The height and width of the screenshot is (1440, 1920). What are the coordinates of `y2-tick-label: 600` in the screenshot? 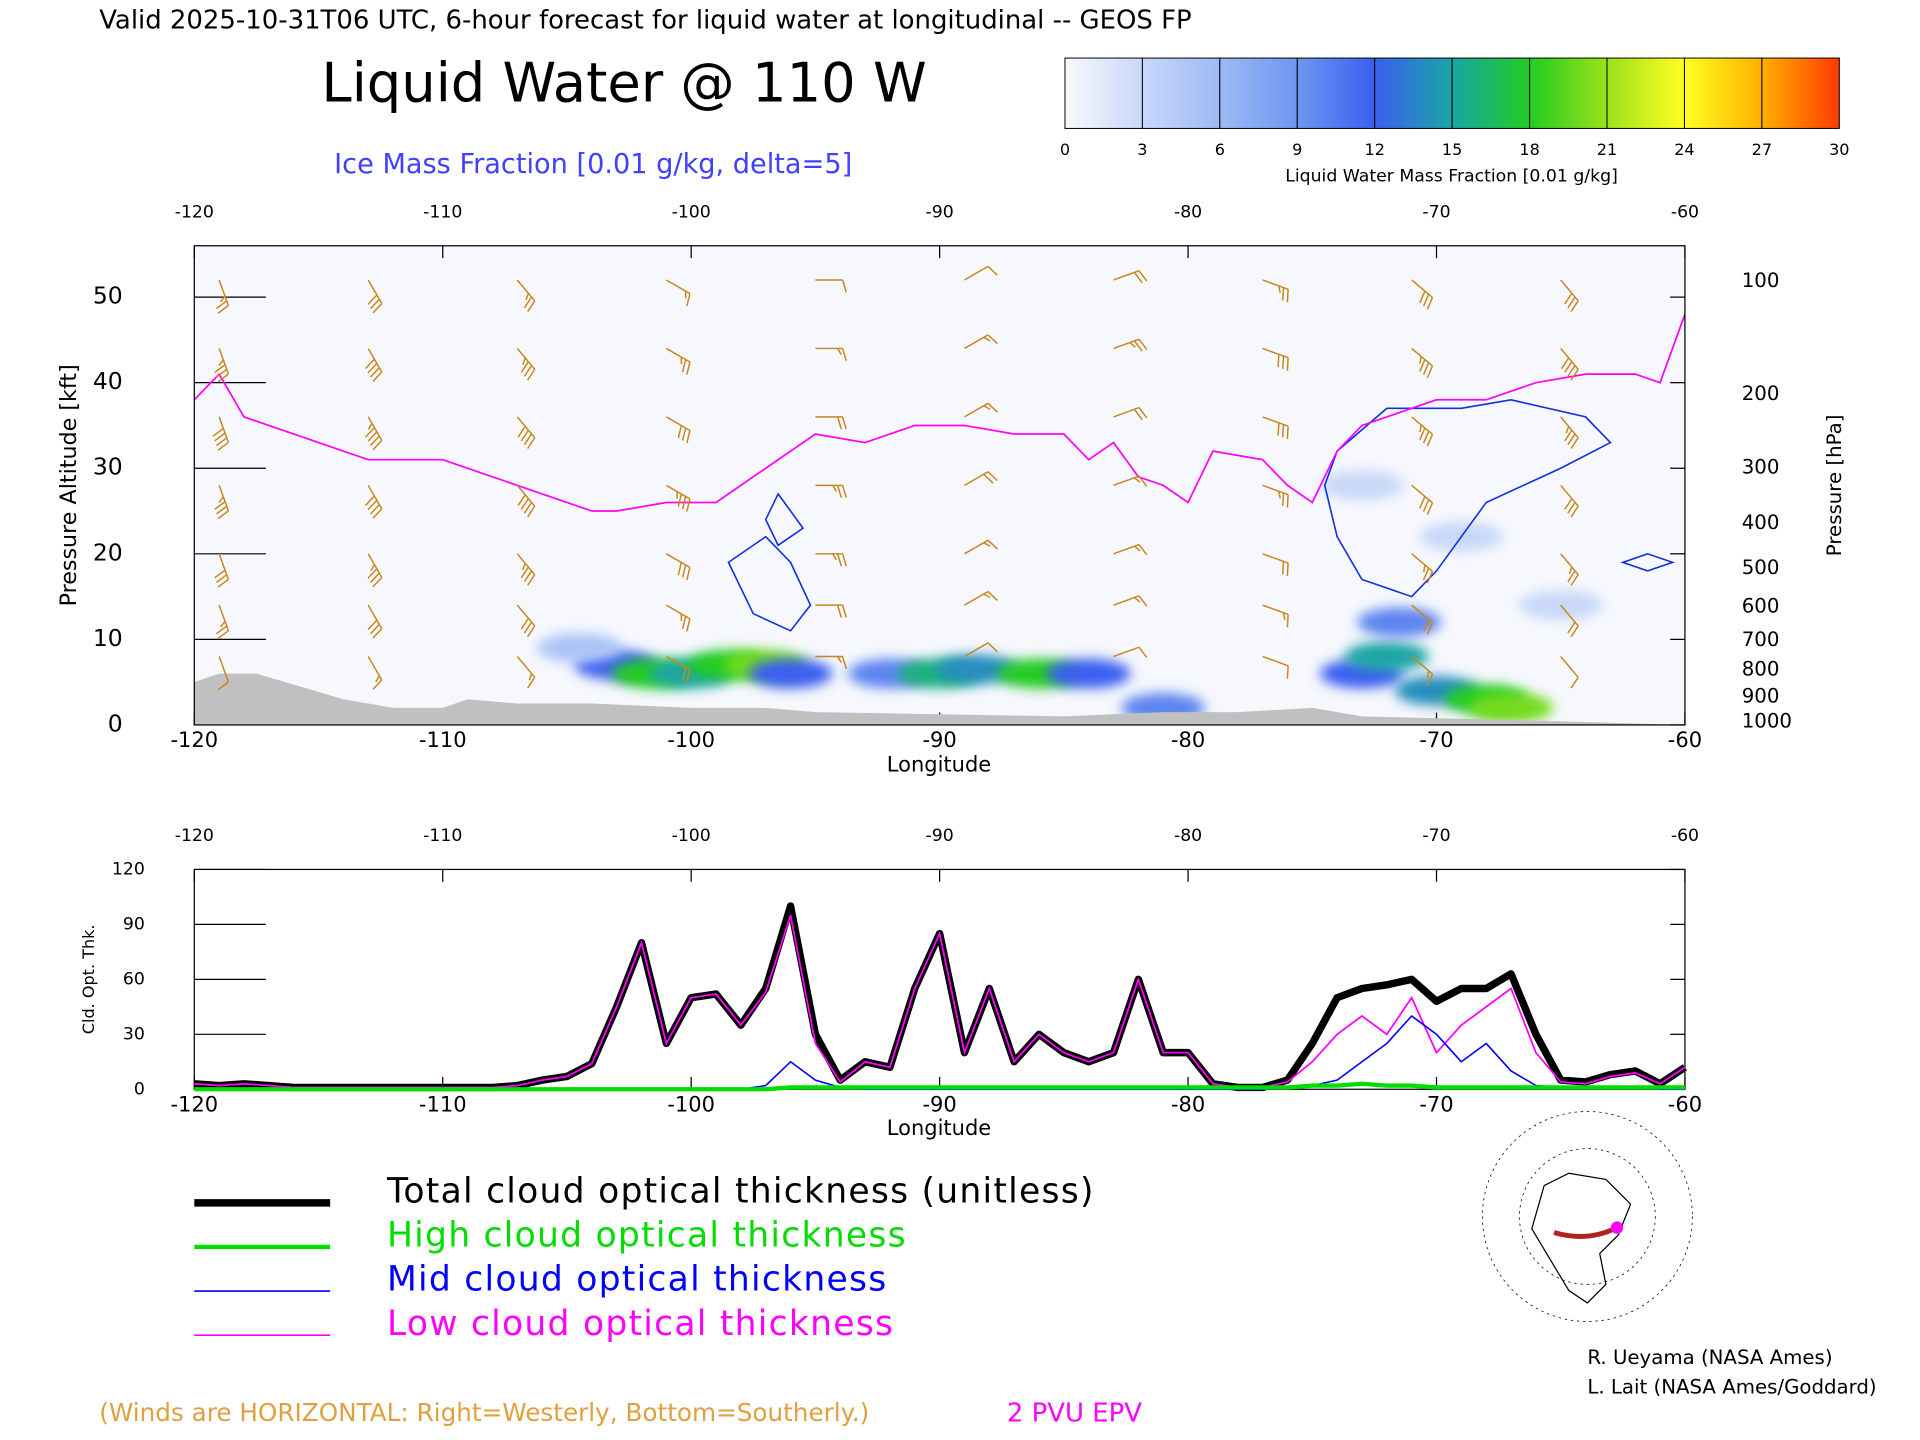 It's located at (1761, 605).